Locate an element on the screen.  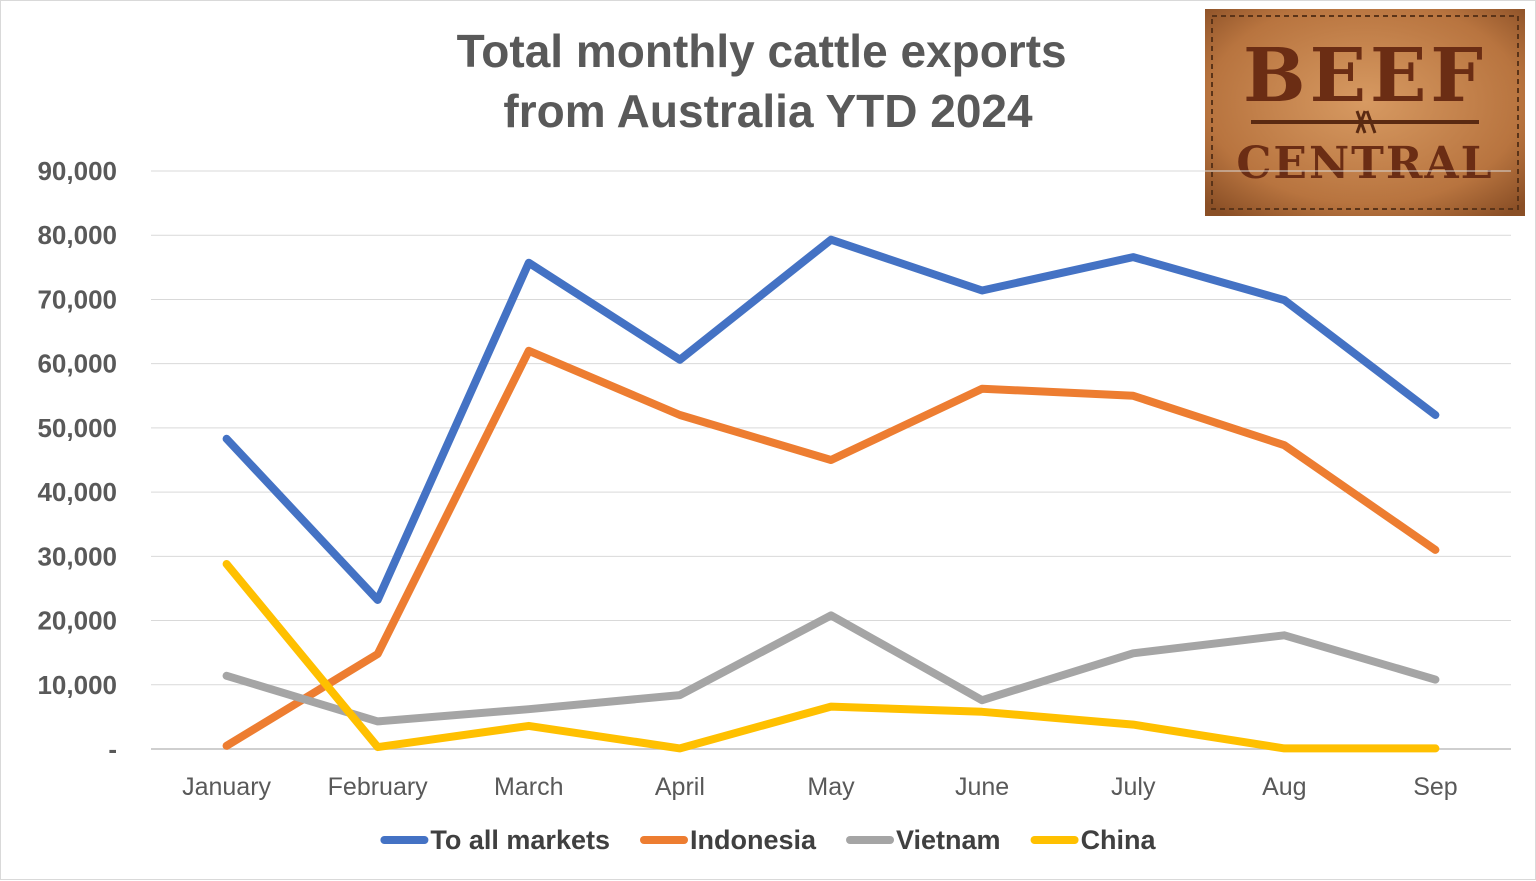
y-tick-label: 30,000 is located at coordinates (77, 556).